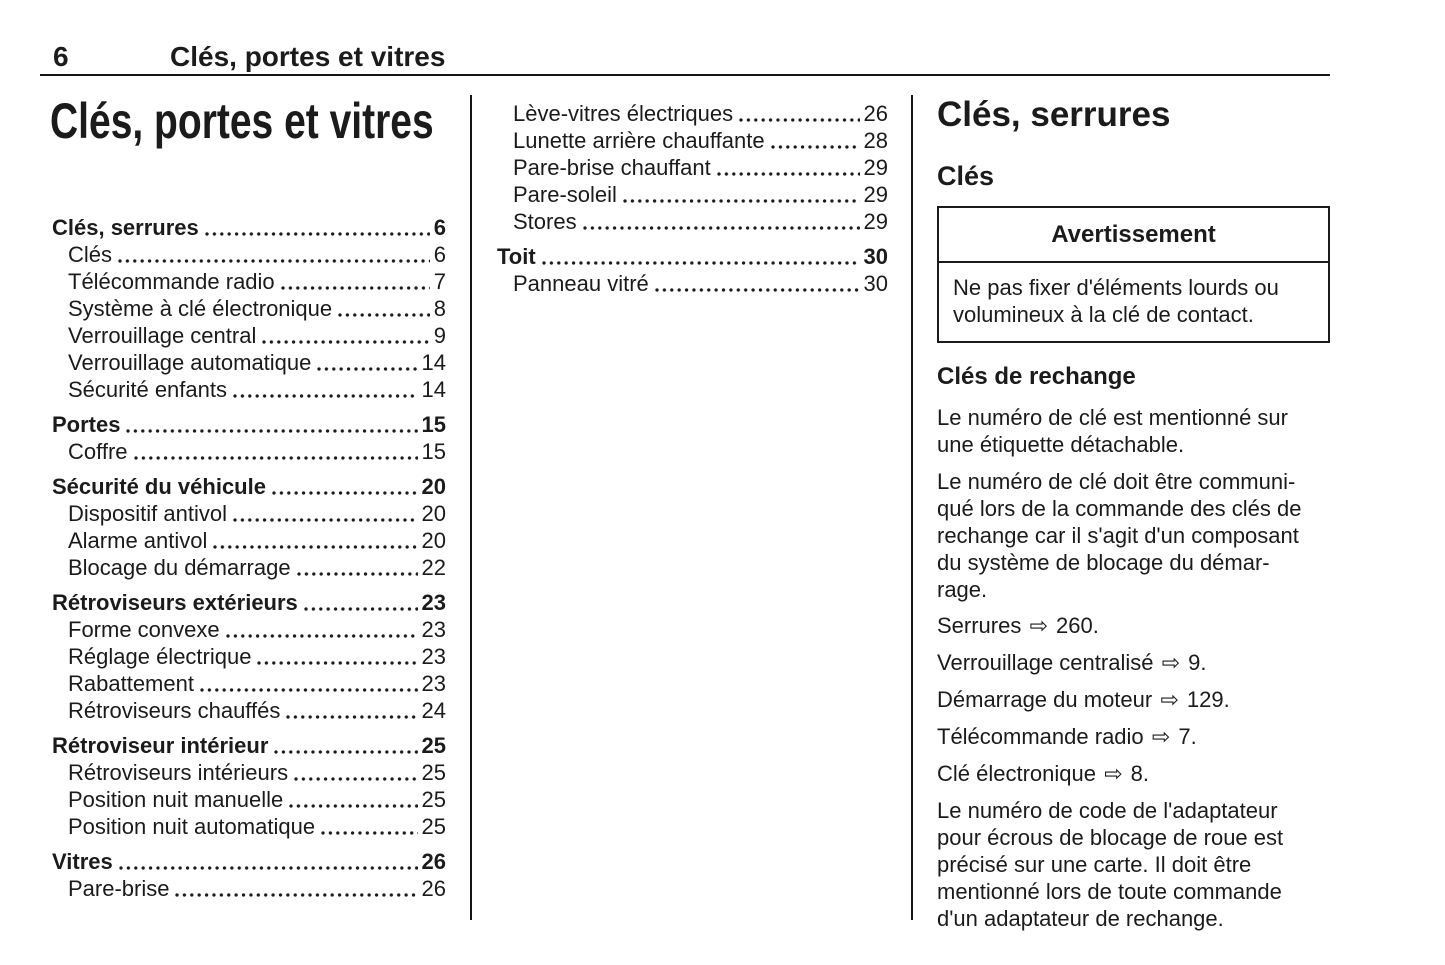 This screenshot has width=1445, height=965. I want to click on xref-item: Télécommande radio ⇨ 7., so click(1133, 736).